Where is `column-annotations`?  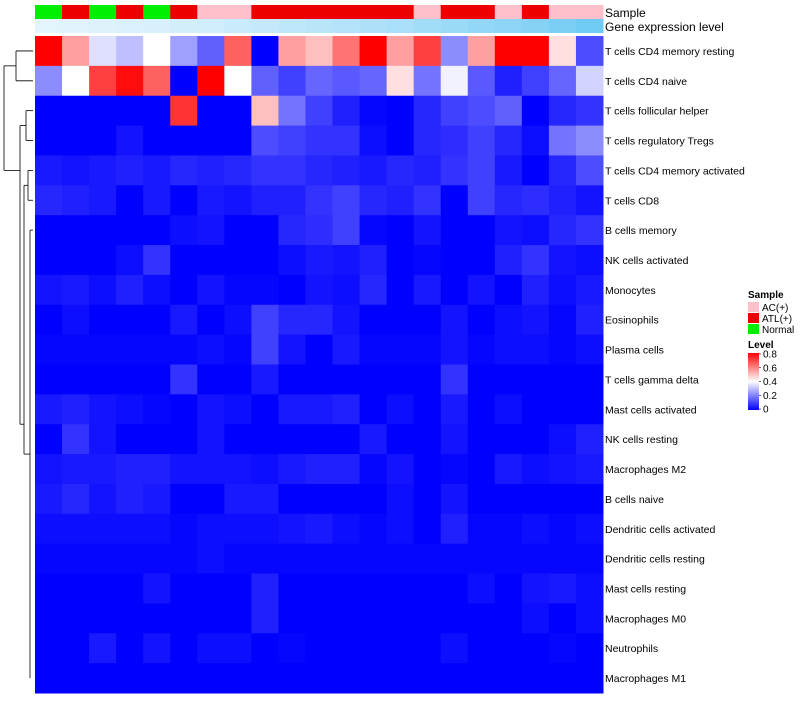 column-annotations is located at coordinates (319, 19).